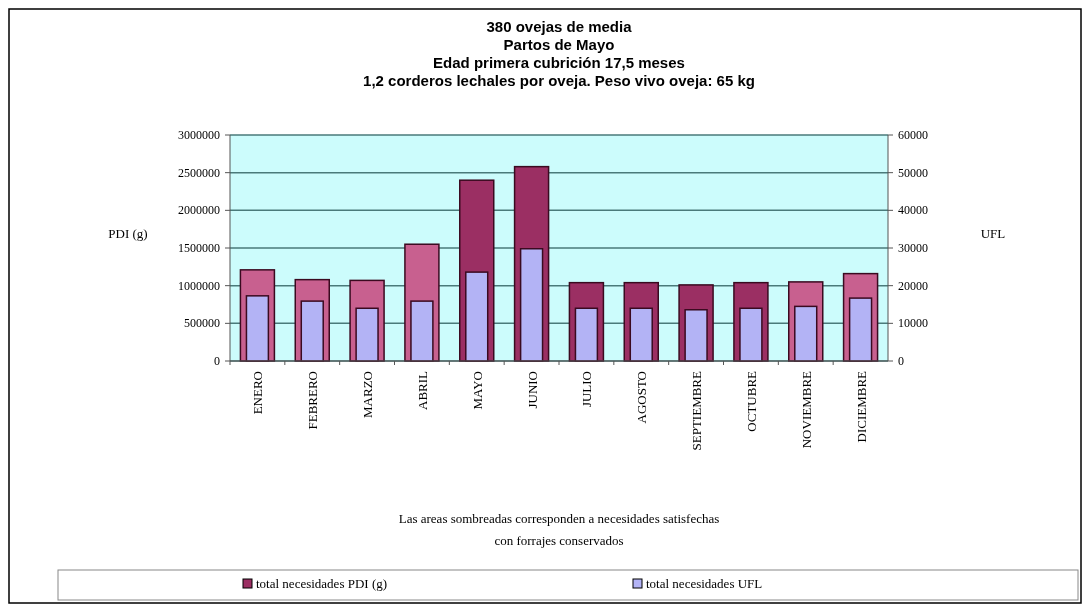 The width and height of the screenshot is (1090, 612). What do you see at coordinates (913, 248) in the screenshot?
I see `y2-tick-label: 30000` at bounding box center [913, 248].